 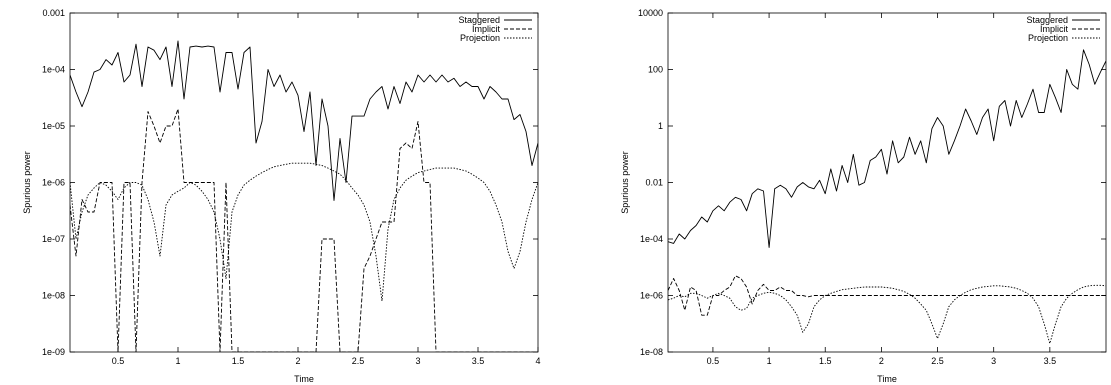 What do you see at coordinates (537, 361) in the screenshot?
I see `x-tick-label: 4` at bounding box center [537, 361].